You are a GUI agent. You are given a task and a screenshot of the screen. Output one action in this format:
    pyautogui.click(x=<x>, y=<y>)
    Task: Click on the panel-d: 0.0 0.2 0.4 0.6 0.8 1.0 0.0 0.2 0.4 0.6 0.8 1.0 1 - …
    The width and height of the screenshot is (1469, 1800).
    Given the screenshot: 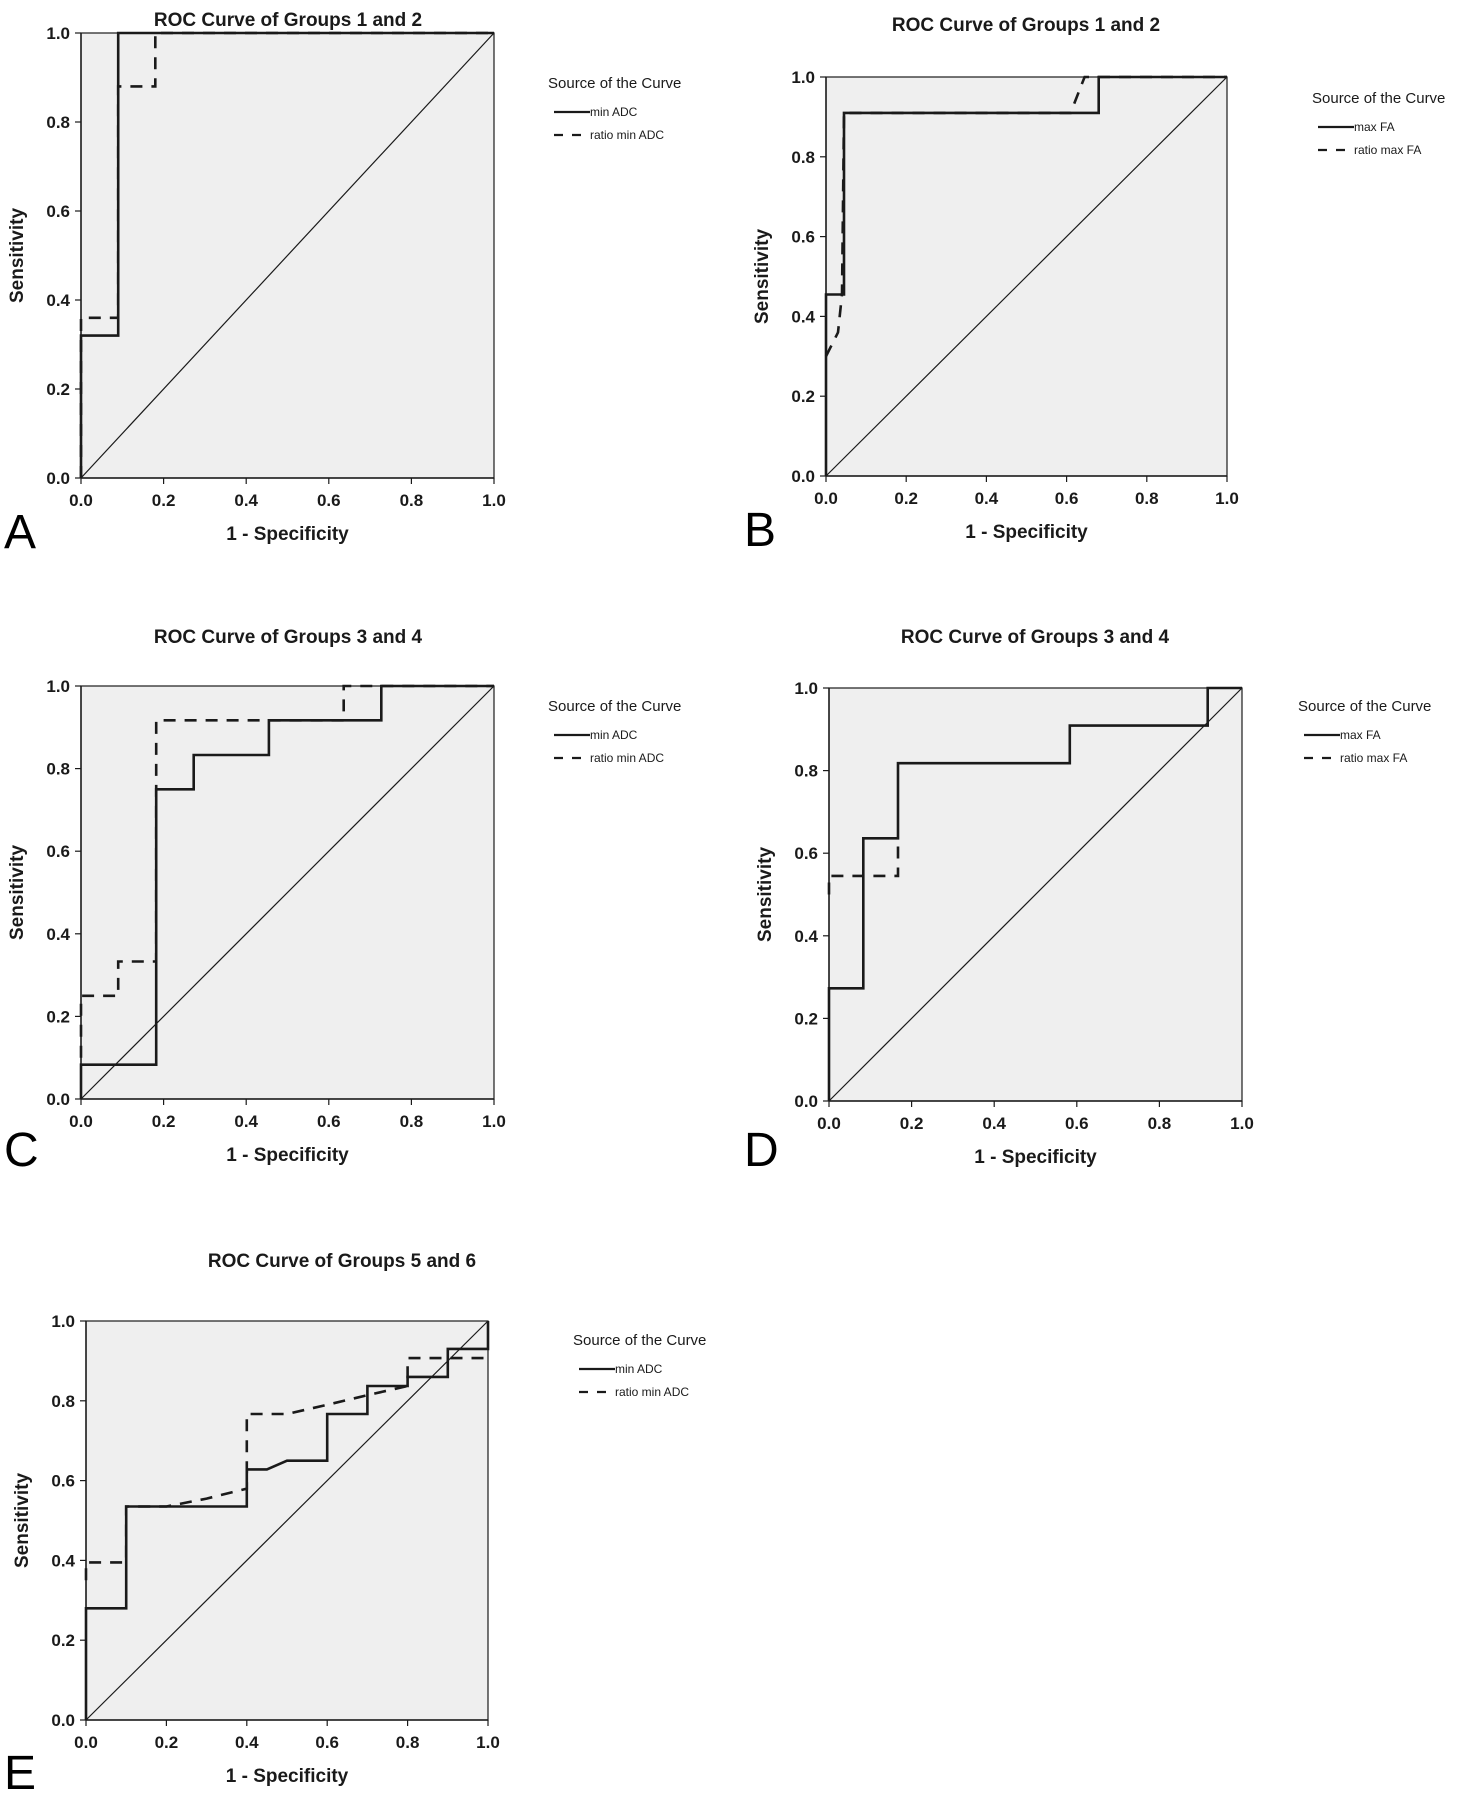 What is the action you would take?
    pyautogui.click(x=1087, y=902)
    